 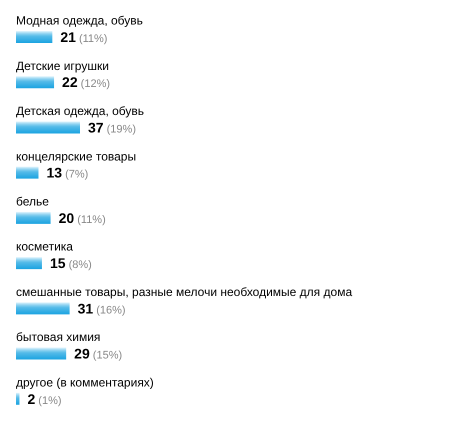 I want to click on y-tick-label: Детская одежда, обувь, so click(x=80, y=111).